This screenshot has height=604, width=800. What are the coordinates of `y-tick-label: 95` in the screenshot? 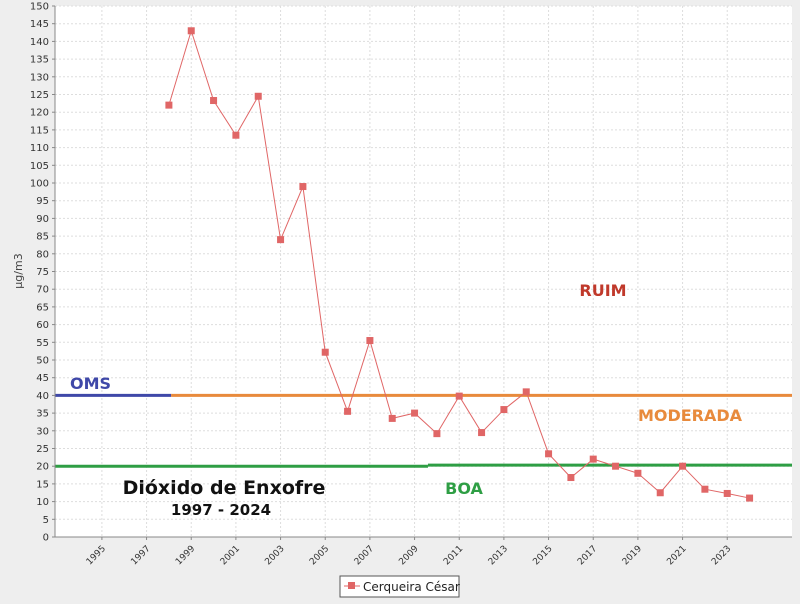 It's located at (42, 201).